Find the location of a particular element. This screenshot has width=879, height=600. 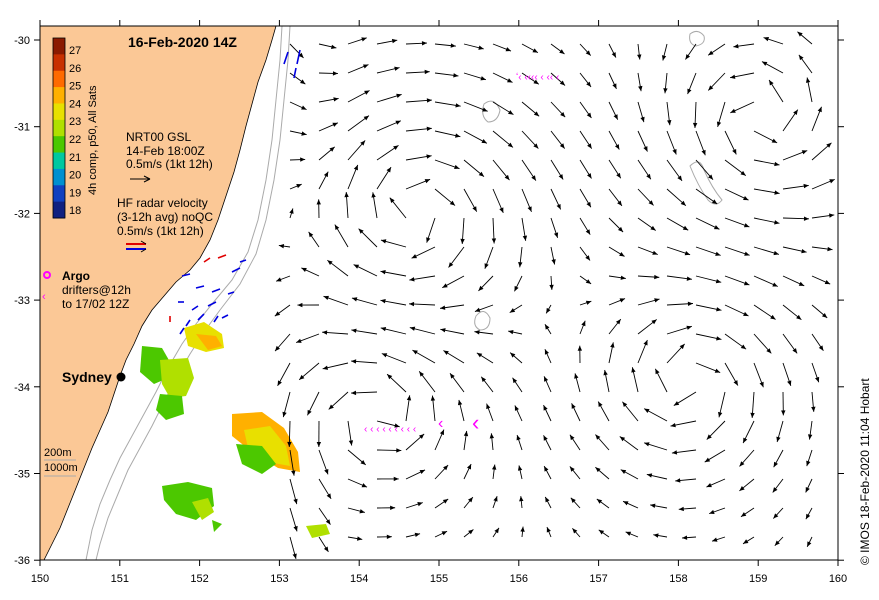

y-tick-label: -33 is located at coordinates (22, 301).